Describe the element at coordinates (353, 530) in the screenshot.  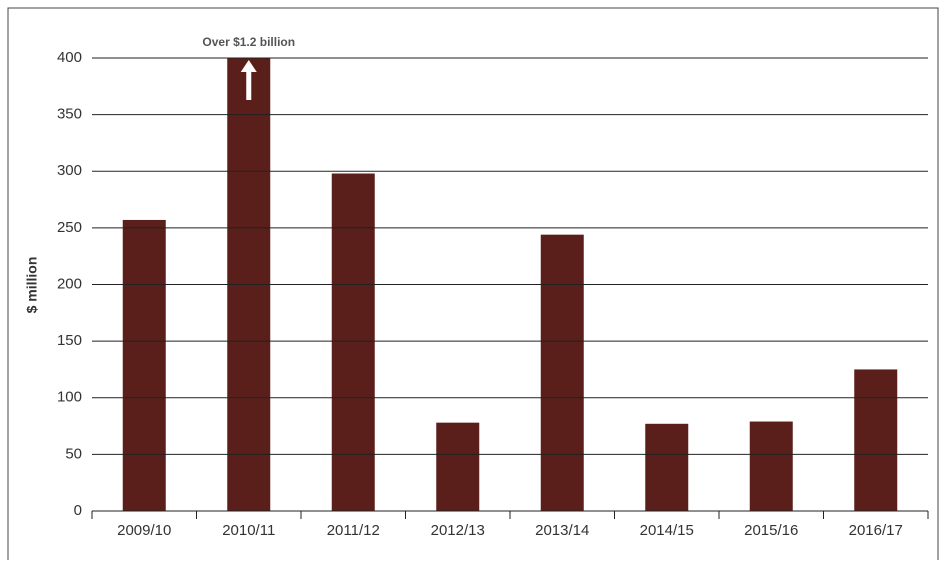
I see `x-tick-label: 2011/12` at that location.